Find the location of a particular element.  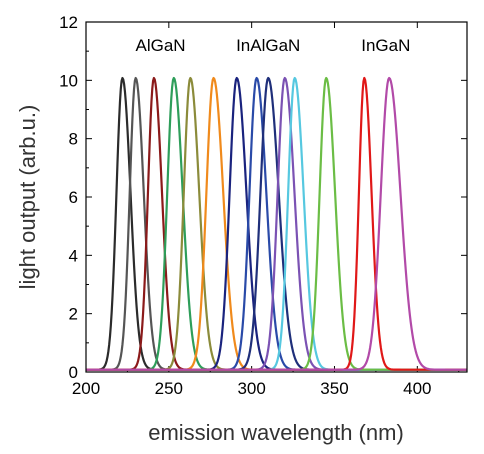

x-axis-title: emission wavelength (nm) is located at coordinates (276, 432).